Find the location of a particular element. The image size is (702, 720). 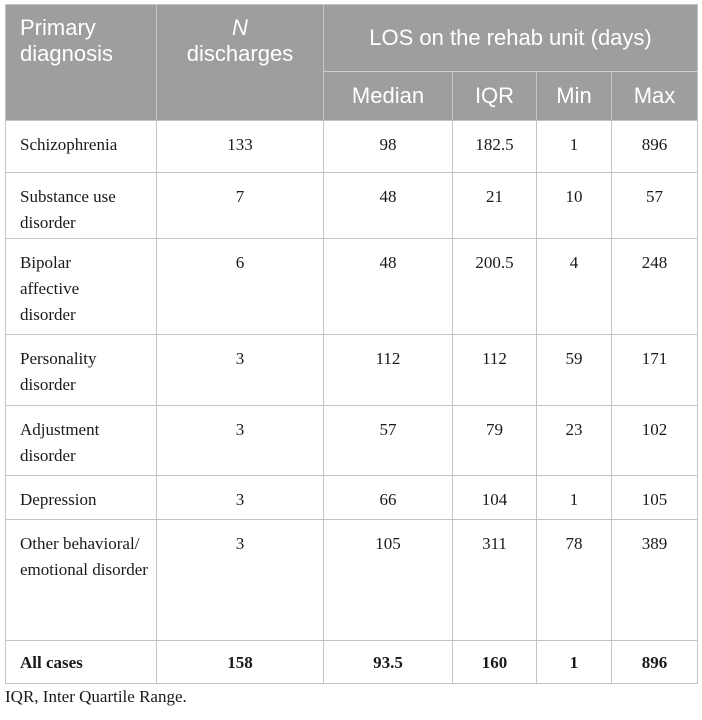

table-row: Adjustment disorder 3 57 79 23 102 is located at coordinates (351, 440).